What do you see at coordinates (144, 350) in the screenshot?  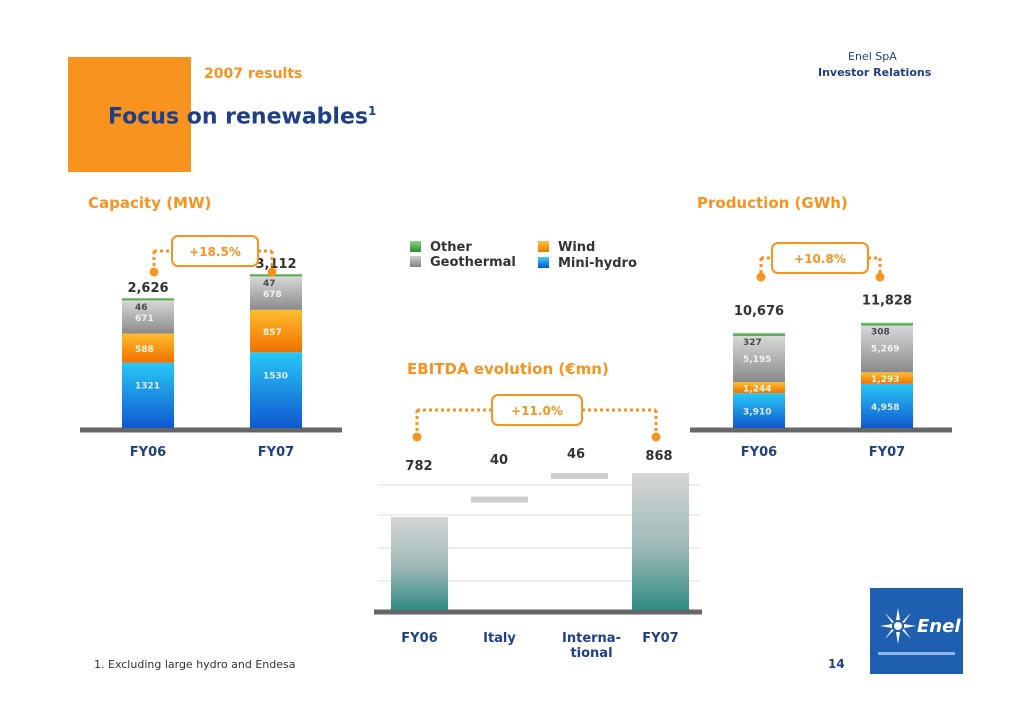 I see `capacity-segment-label: 588` at bounding box center [144, 350].